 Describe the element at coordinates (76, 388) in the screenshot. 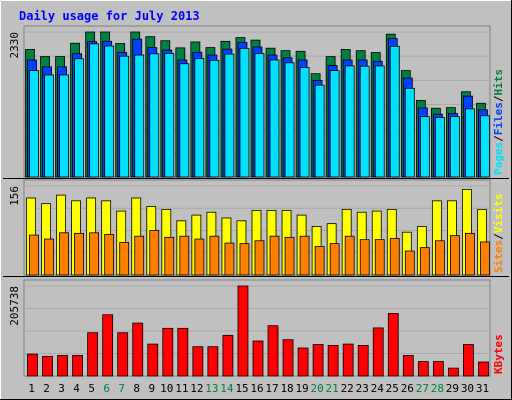

I see `x-tick-label: 4` at that location.